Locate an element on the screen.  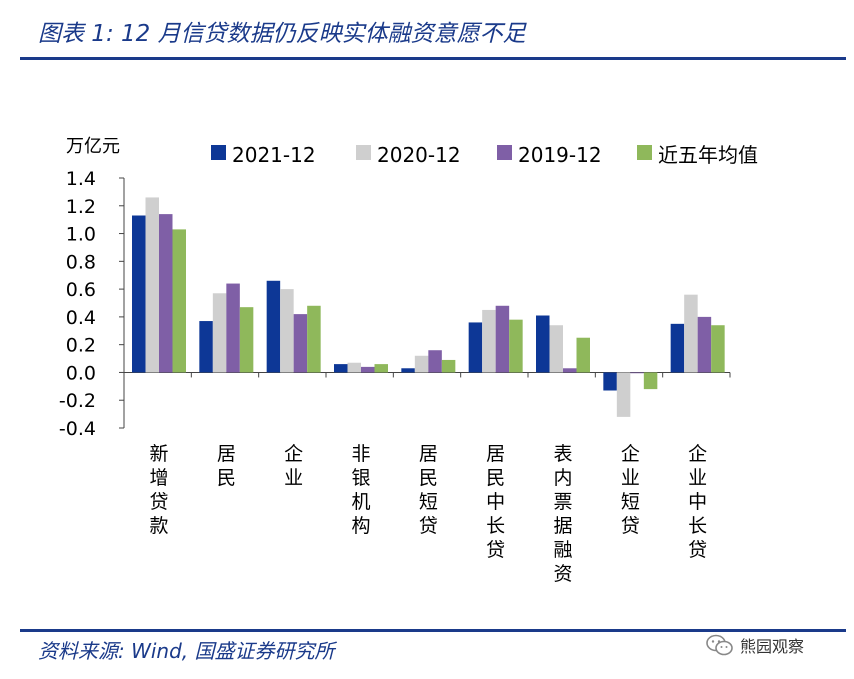
legend-label: 近五年均值 is located at coordinates (708, 155).